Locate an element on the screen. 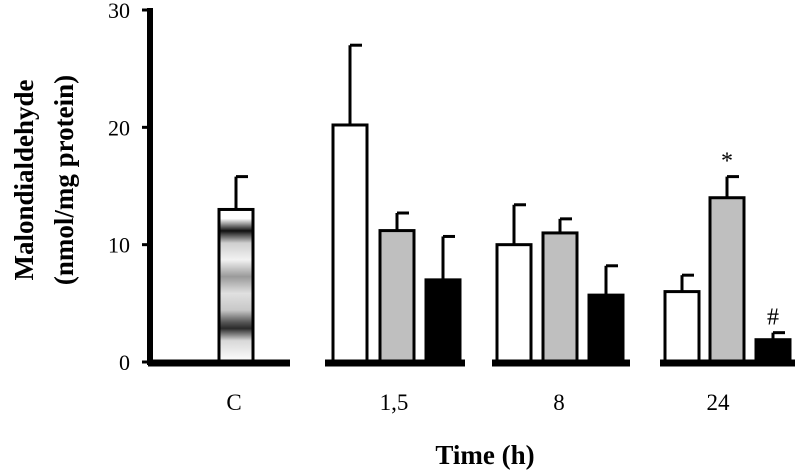 The height and width of the screenshot is (474, 797). bar-1,5-black is located at coordinates (443, 321).